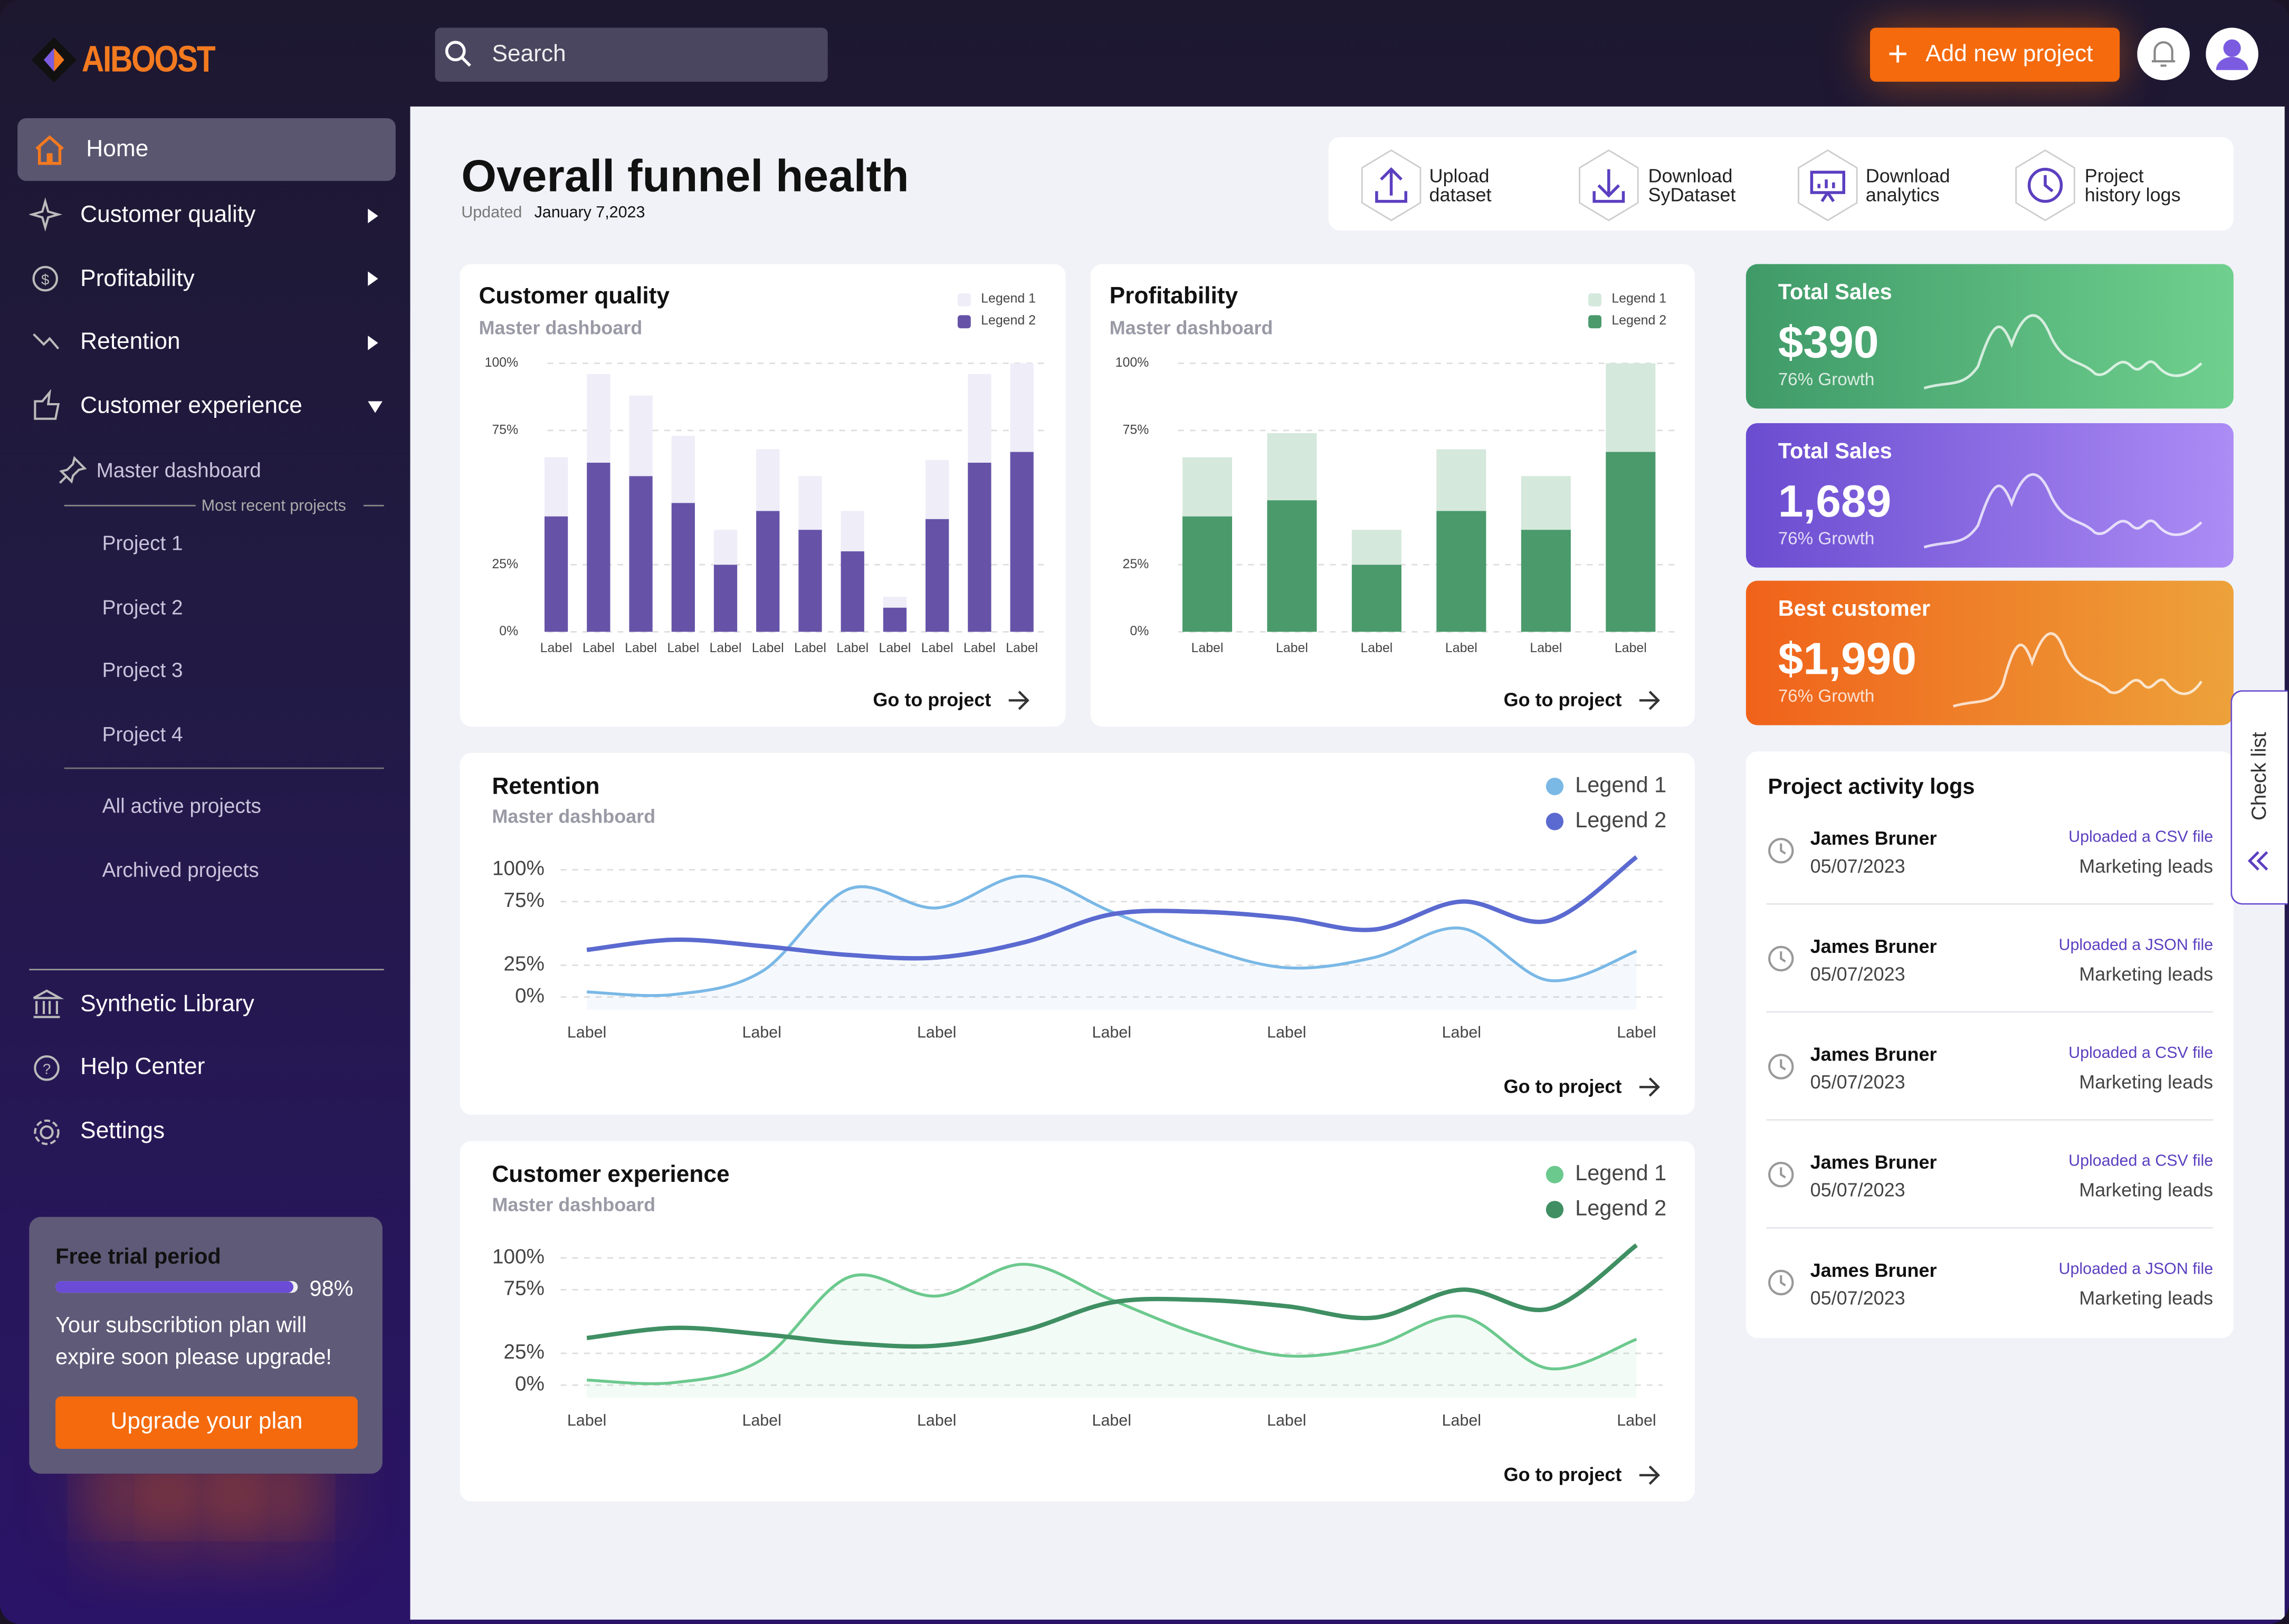 The width and height of the screenshot is (2289, 1624). Describe the element at coordinates (2164, 55) in the screenshot. I see `notification-button` at that location.